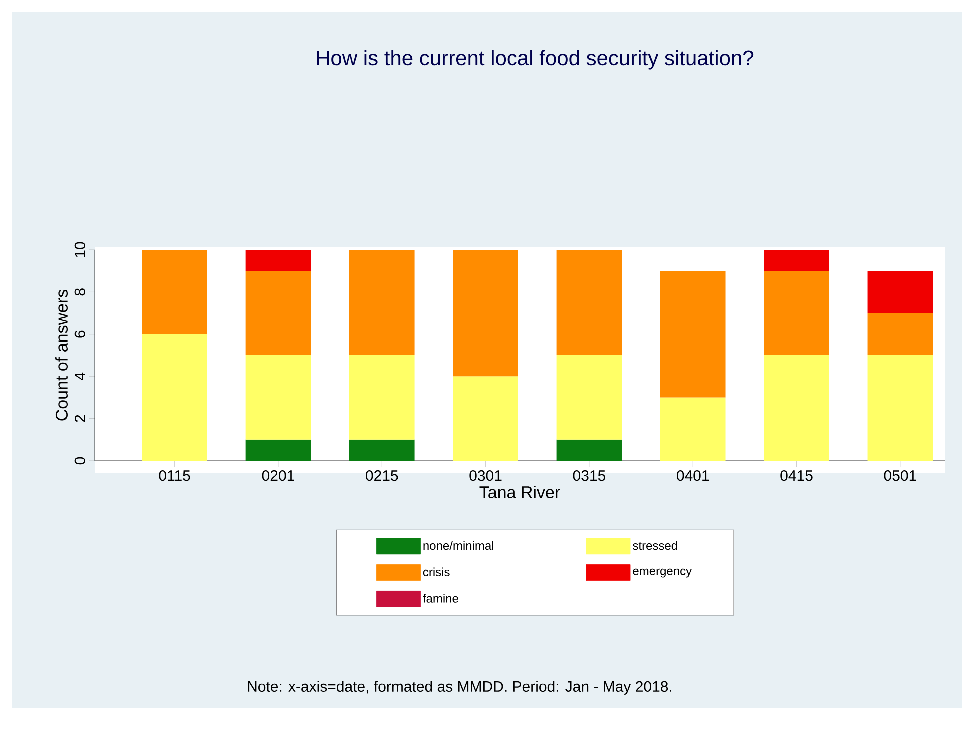 The image size is (971, 731). Describe the element at coordinates (535, 60) in the screenshot. I see `chart-title: How is the current local food security situation?` at that location.